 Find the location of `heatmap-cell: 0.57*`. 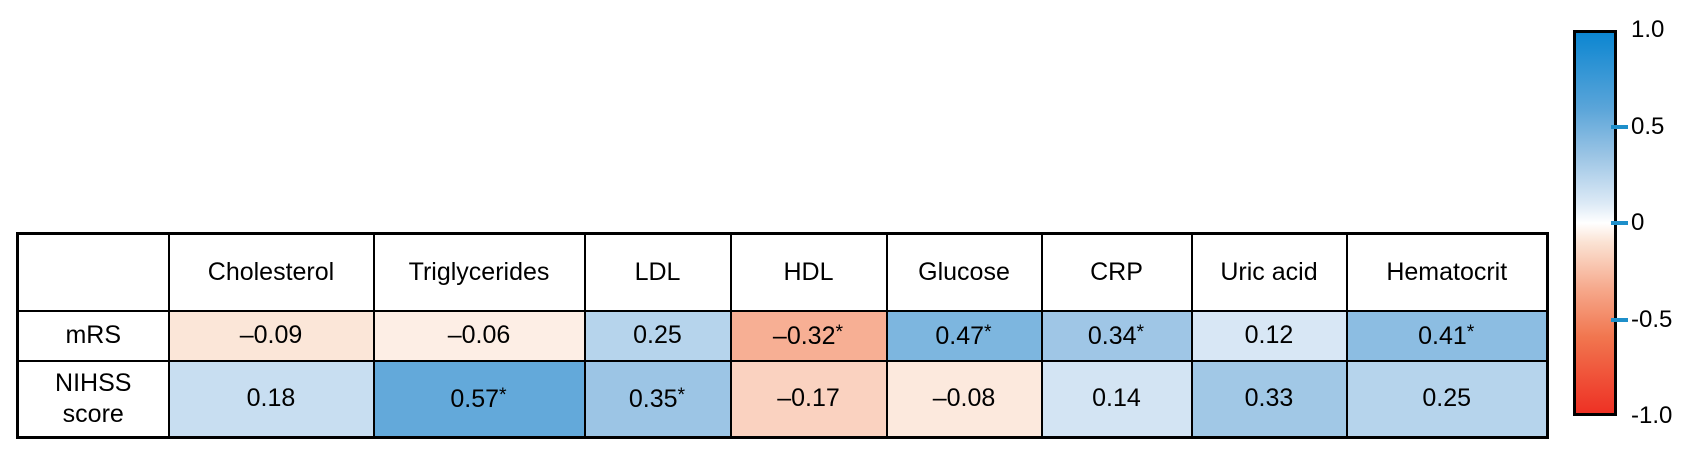

heatmap-cell: 0.57* is located at coordinates (479, 399).